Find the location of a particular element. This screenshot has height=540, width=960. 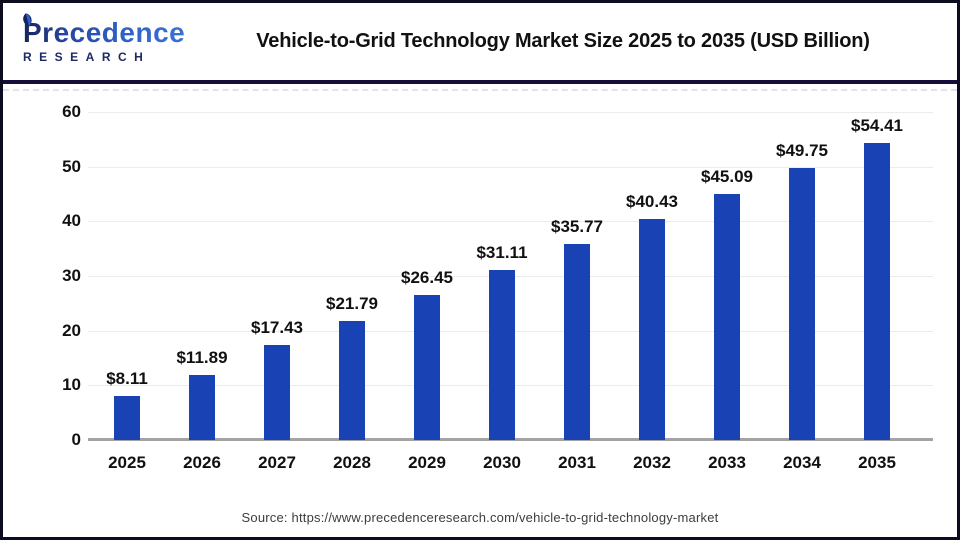

bar-value-label: $31.11 is located at coordinates (502, 252).